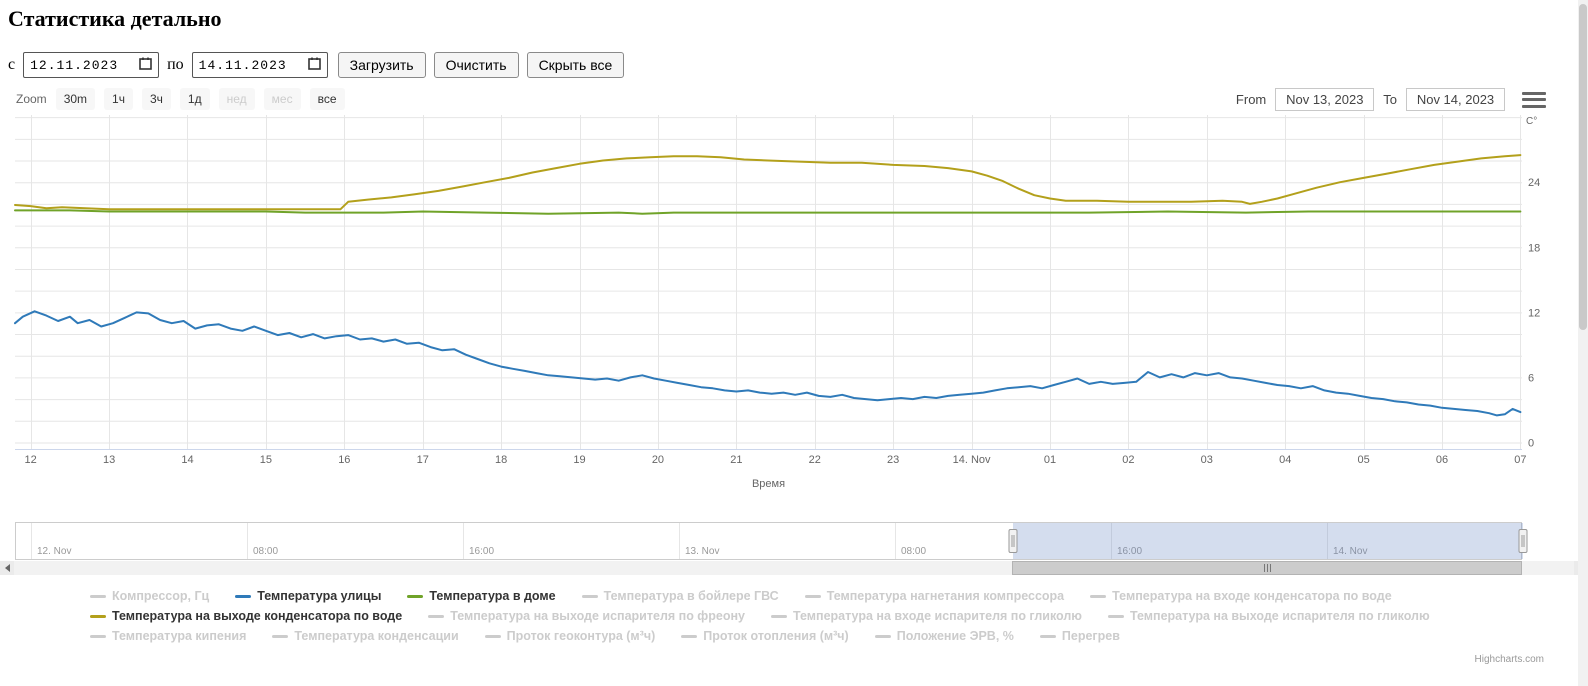  I want to click on legend-item-label: Температура конденсации, so click(376, 636).